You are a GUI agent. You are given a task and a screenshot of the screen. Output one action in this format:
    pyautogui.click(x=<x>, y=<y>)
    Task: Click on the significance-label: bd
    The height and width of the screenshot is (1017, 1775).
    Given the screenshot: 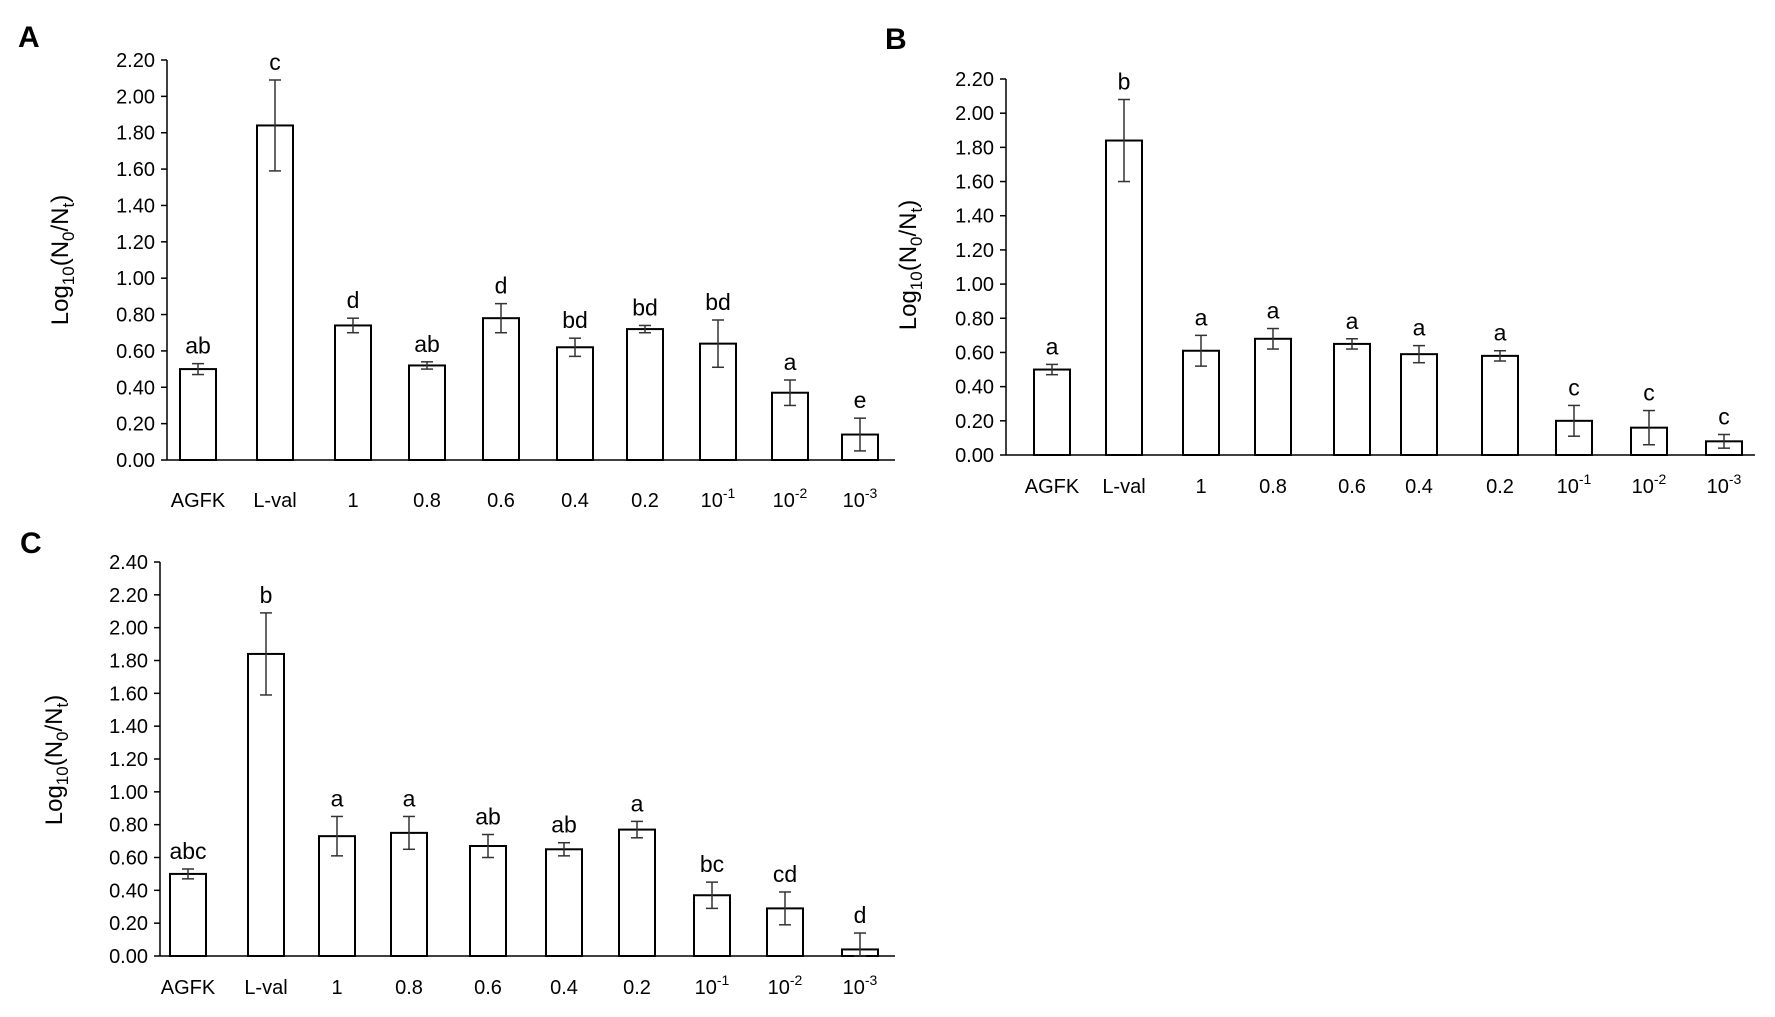 What is the action you would take?
    pyautogui.click(x=645, y=307)
    